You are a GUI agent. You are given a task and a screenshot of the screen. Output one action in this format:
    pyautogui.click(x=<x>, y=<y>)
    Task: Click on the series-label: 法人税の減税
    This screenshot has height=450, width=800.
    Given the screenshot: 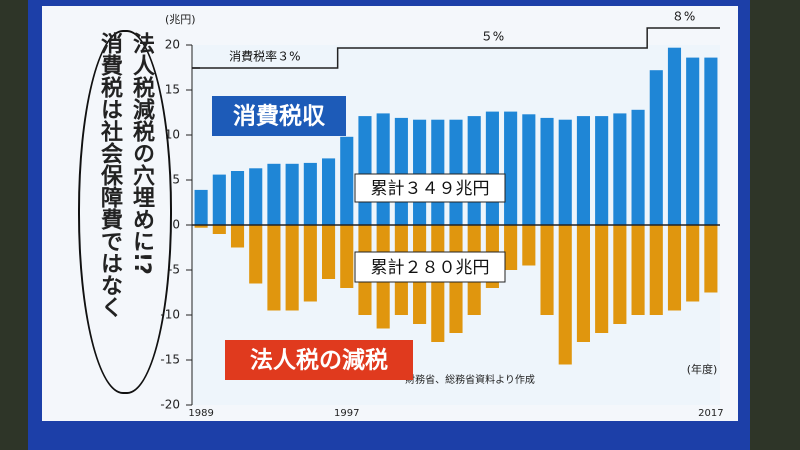 What is the action you would take?
    pyautogui.click(x=319, y=360)
    